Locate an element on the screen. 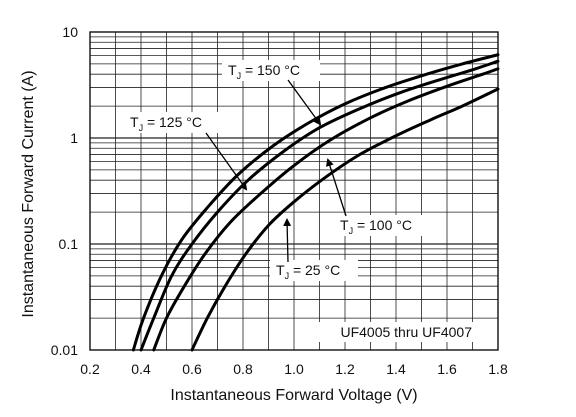  y-tick-label: 0.01 is located at coordinates (64, 350).